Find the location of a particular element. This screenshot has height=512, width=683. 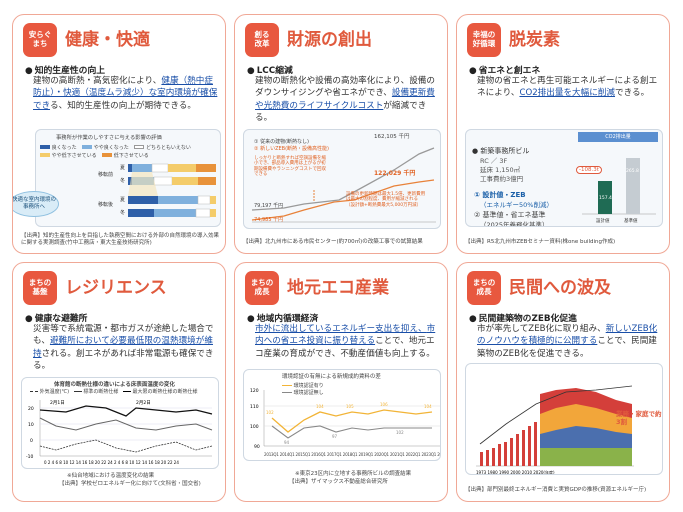

chart-title: CO2排出量 is located at coordinates (618, 137).